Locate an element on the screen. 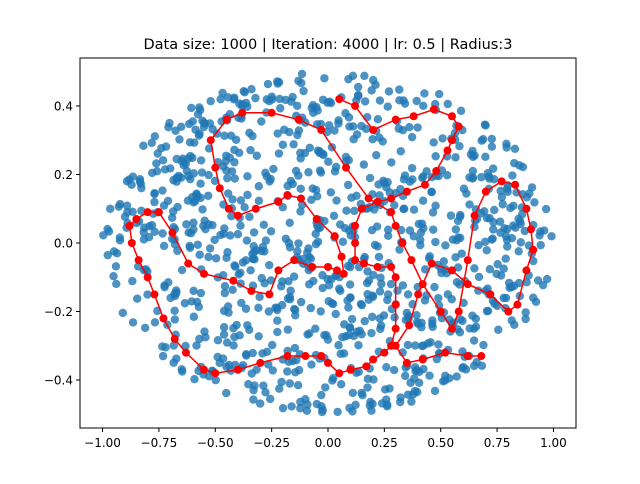 This screenshot has height=484, width=640. x-tick-label: 0.25 is located at coordinates (384, 443).